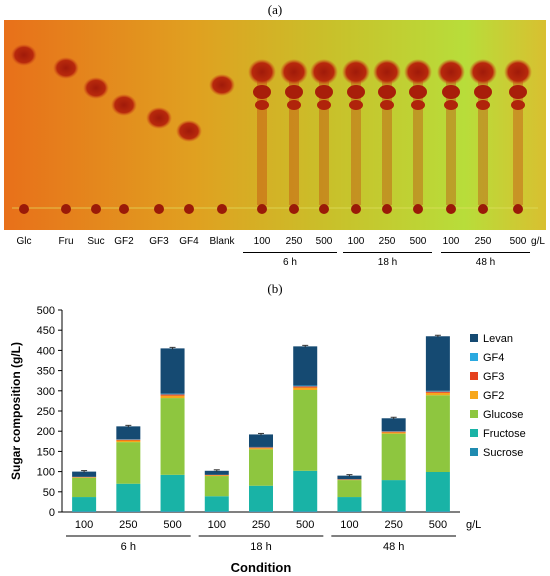 This screenshot has width=550, height=576. What do you see at coordinates (538, 241) in the screenshot?
I see `tlc-unit-label: g/L` at bounding box center [538, 241].